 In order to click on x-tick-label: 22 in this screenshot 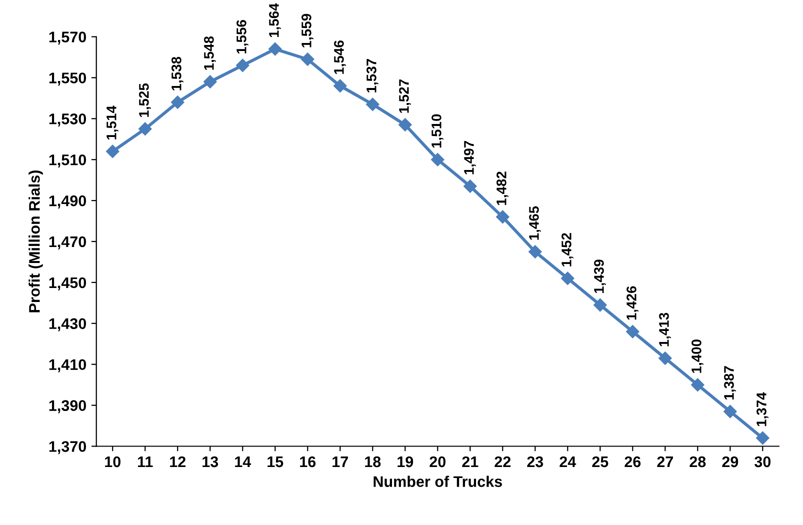, I will do `click(502, 462)`.